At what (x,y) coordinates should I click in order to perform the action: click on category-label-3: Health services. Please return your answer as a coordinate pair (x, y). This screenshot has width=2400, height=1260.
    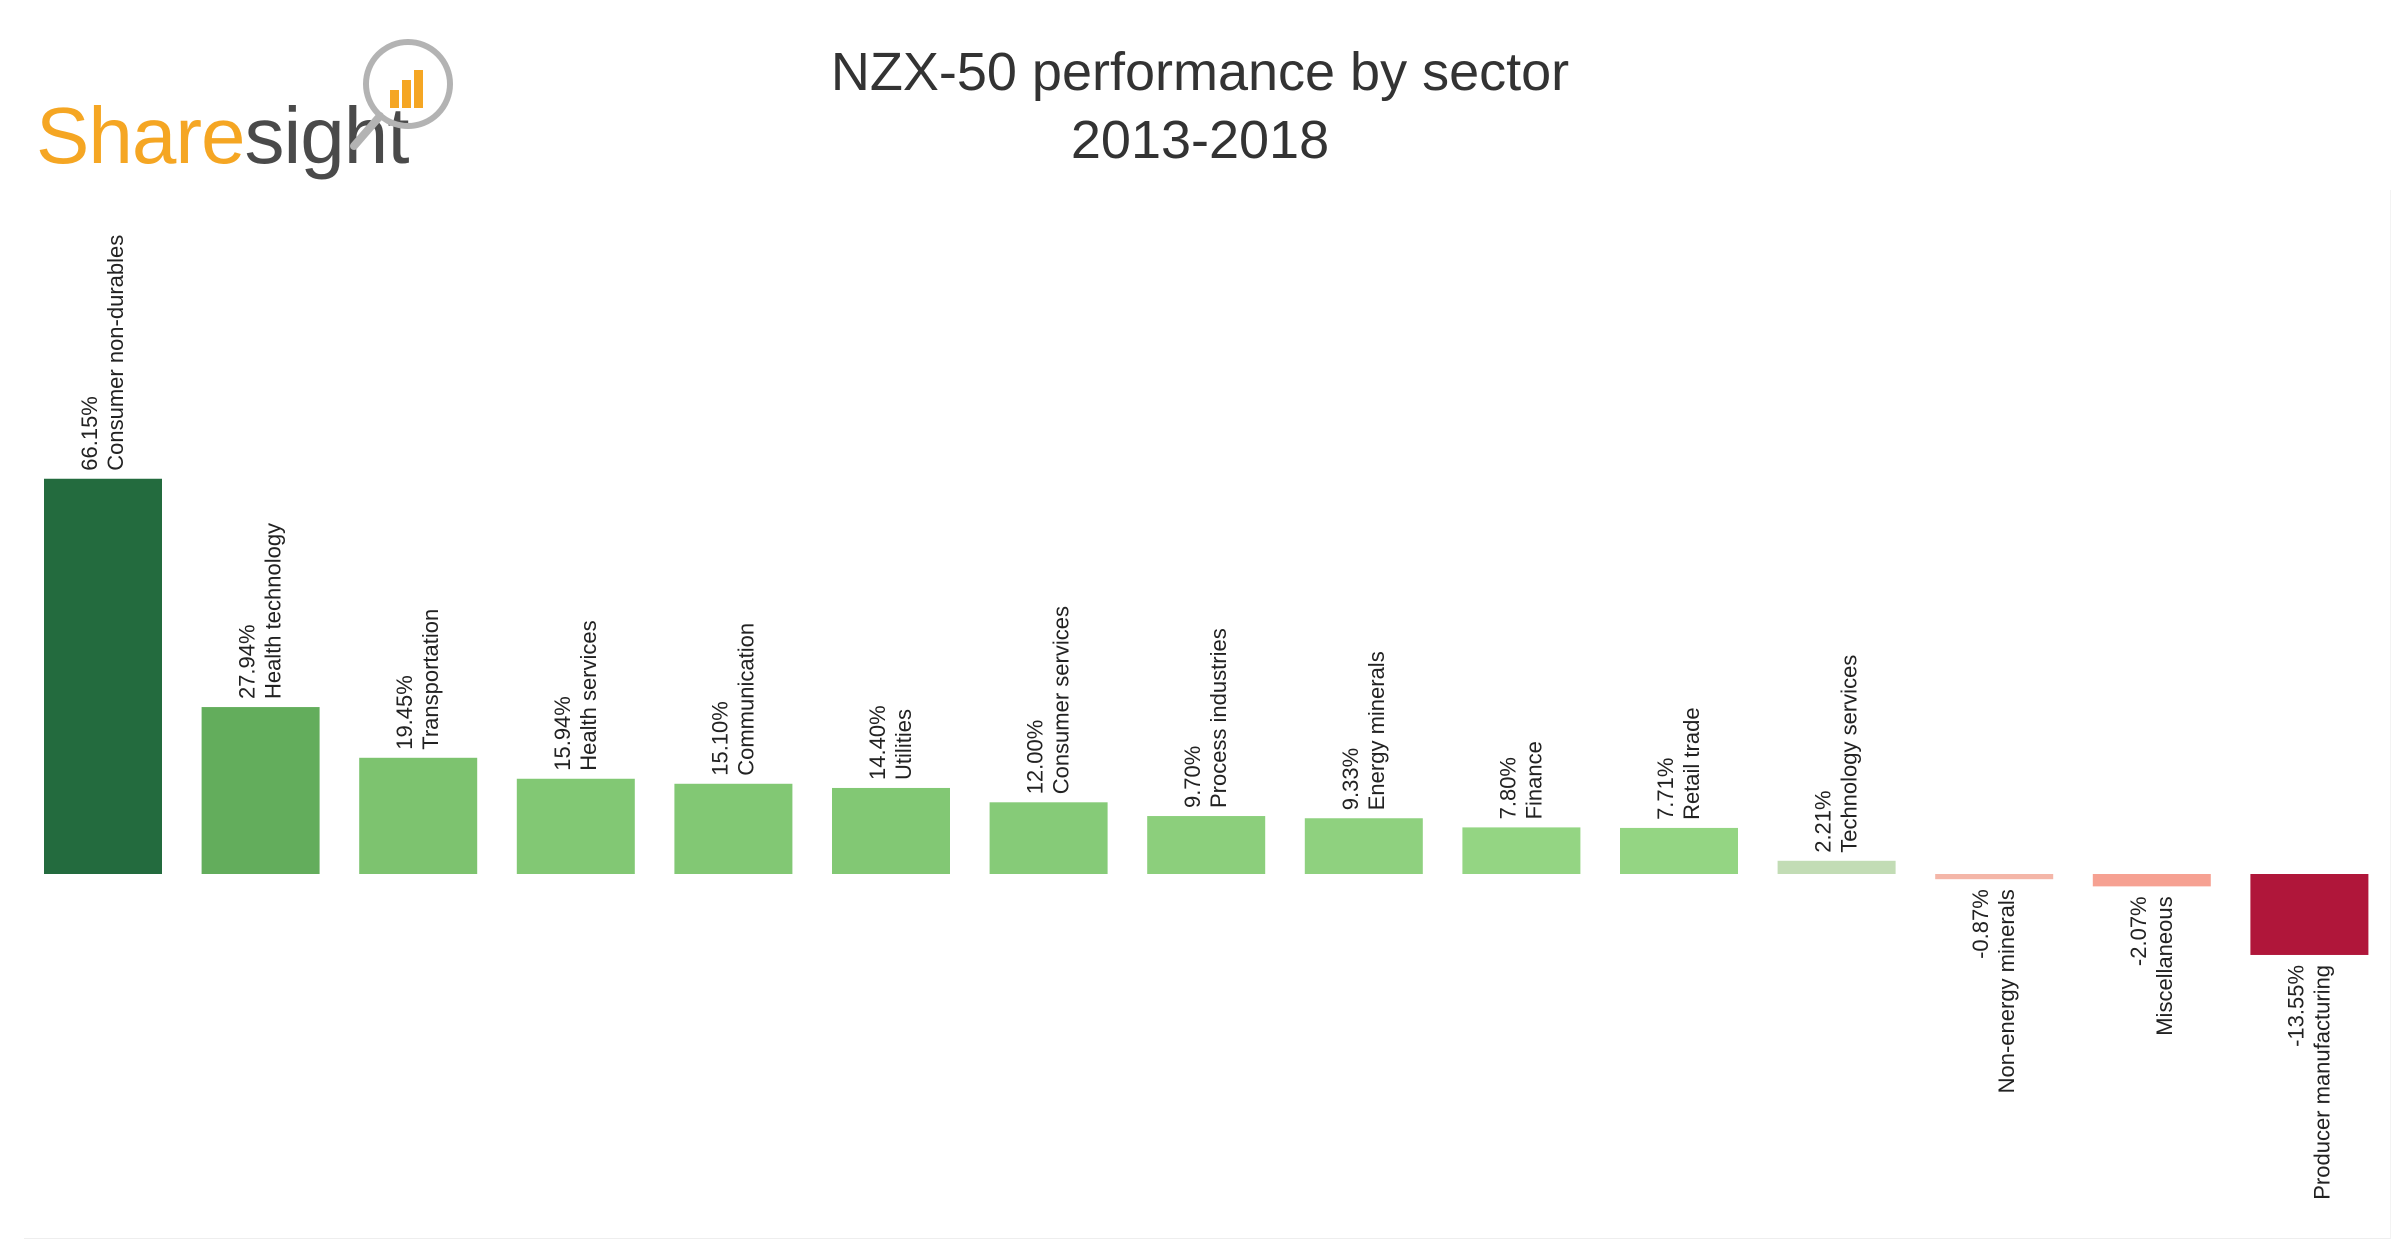
    Looking at the image, I should click on (588, 695).